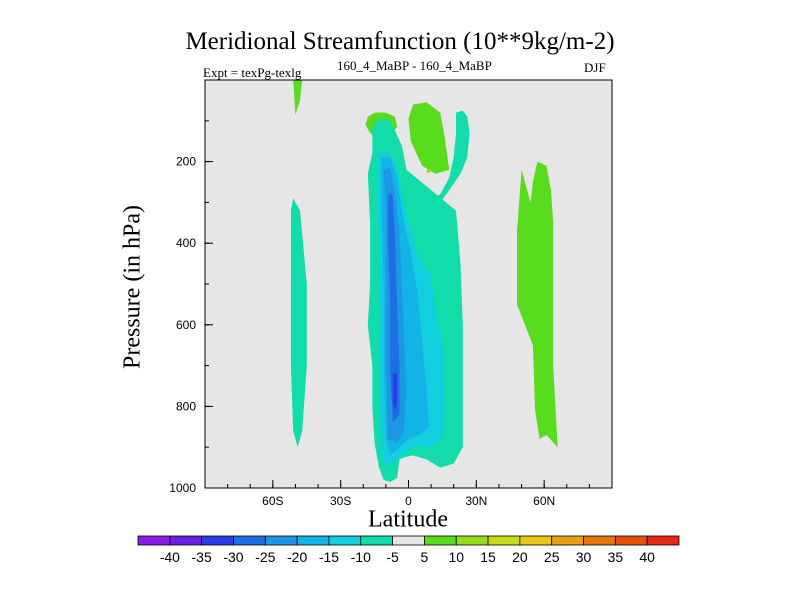 The image size is (800, 600). I want to click on colorbar-label: -35, so click(202, 557).